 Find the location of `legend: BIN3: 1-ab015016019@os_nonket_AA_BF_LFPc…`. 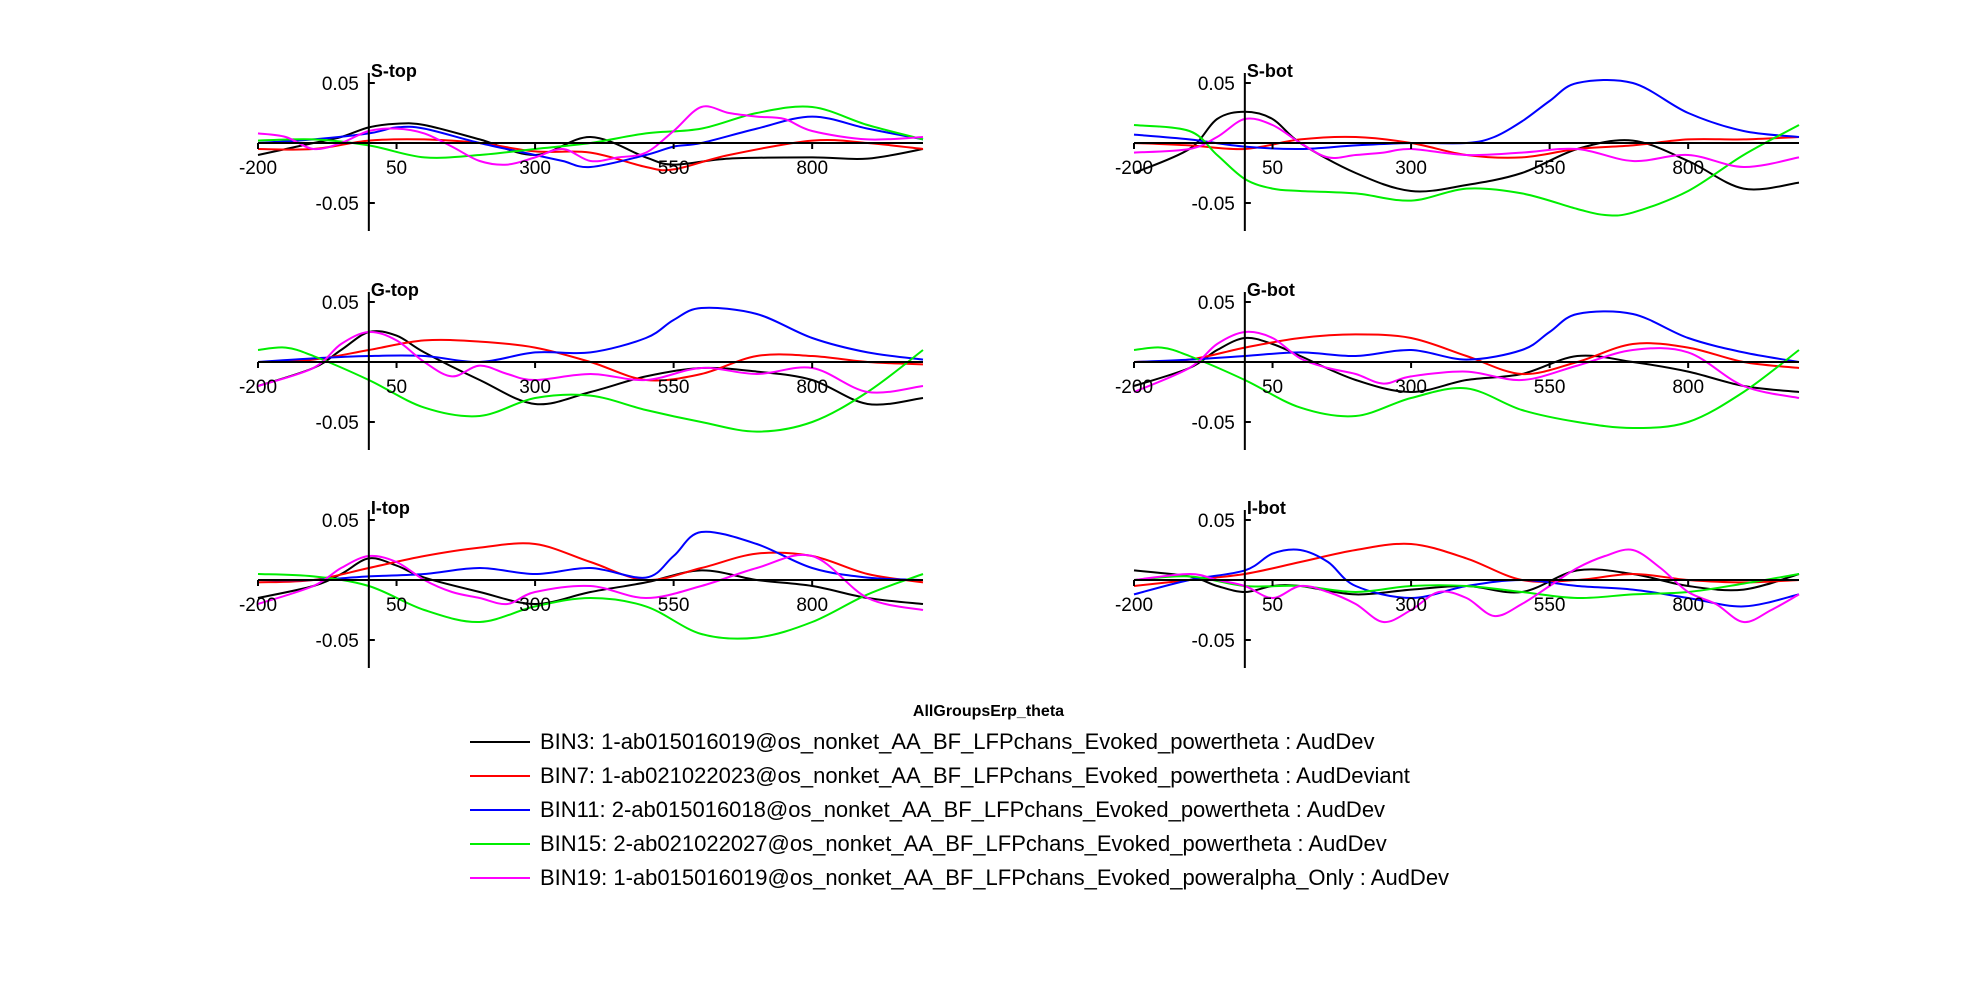

legend: BIN3: 1-ab015016019@os_nonket_AA_BF_LFPc… is located at coordinates (959, 810).